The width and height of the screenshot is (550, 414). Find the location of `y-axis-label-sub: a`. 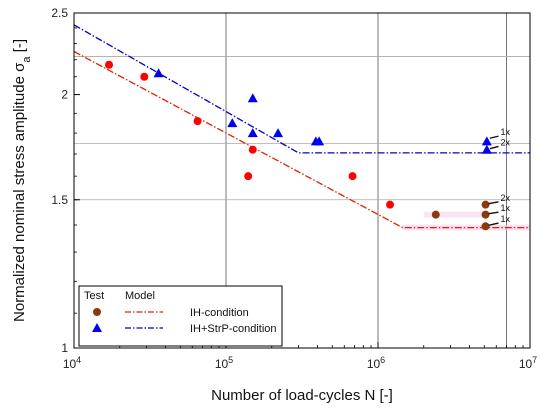

y-axis-label-sub: a is located at coordinates (27, 59).